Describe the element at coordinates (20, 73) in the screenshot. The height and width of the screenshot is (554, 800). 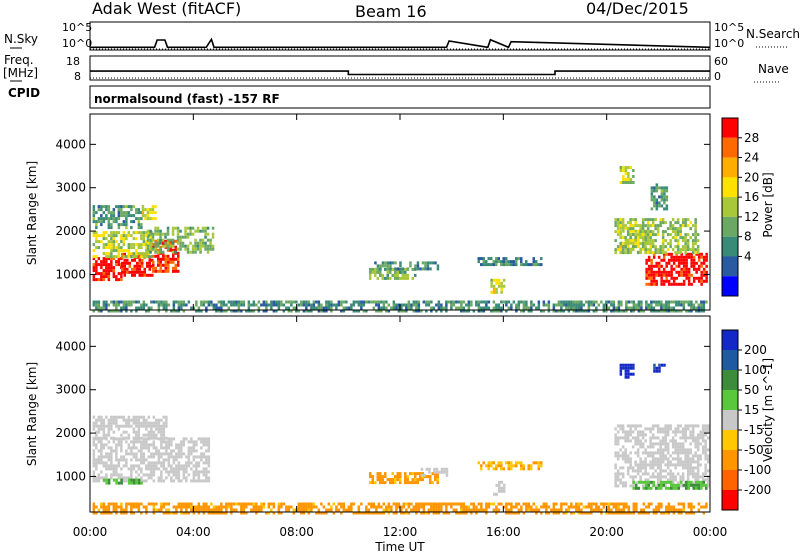
I see `freq-label-line2: [MHz]` at that location.